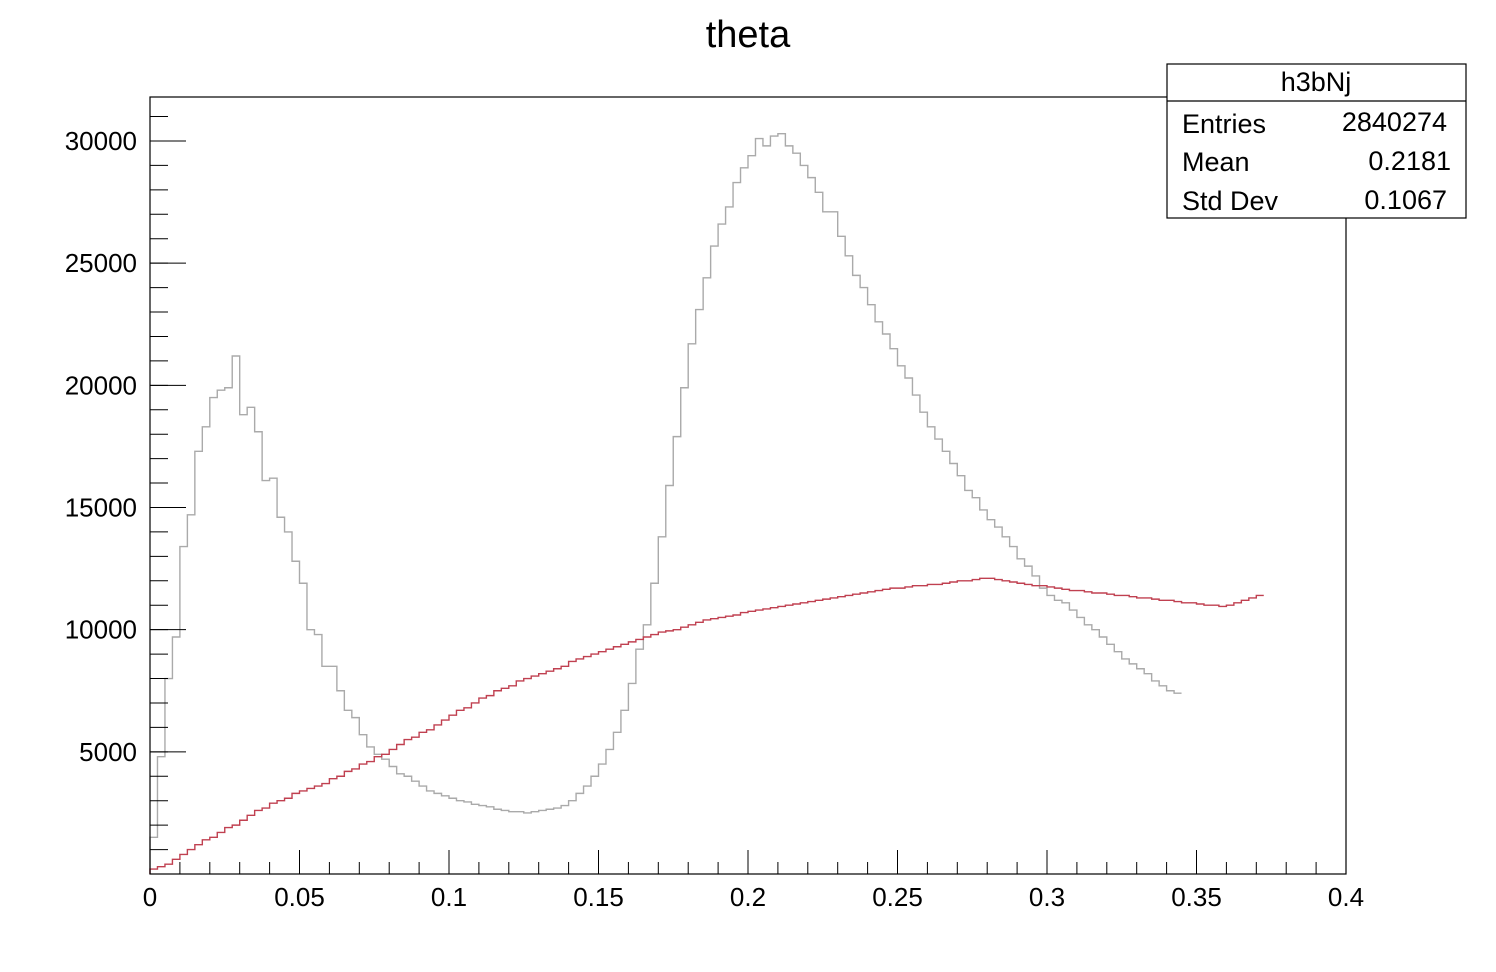 The image size is (1496, 972). Describe the element at coordinates (1196, 897) in the screenshot. I see `x-tick-label: 0.35` at that location.